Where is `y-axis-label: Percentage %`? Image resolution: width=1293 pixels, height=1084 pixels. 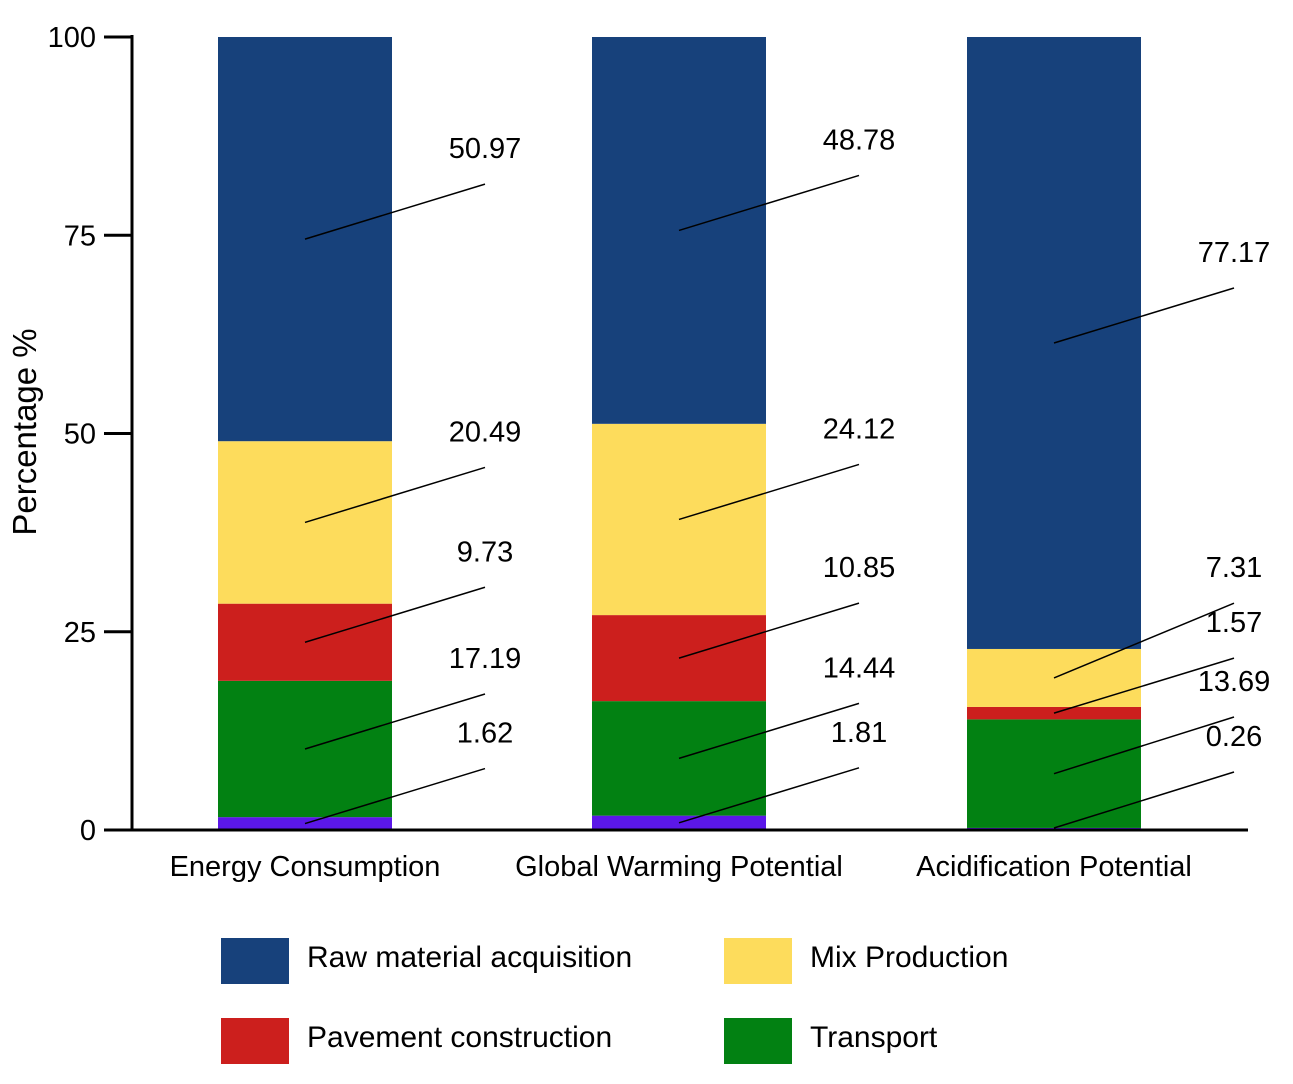
y-axis-label: Percentage % is located at coordinates (24, 431).